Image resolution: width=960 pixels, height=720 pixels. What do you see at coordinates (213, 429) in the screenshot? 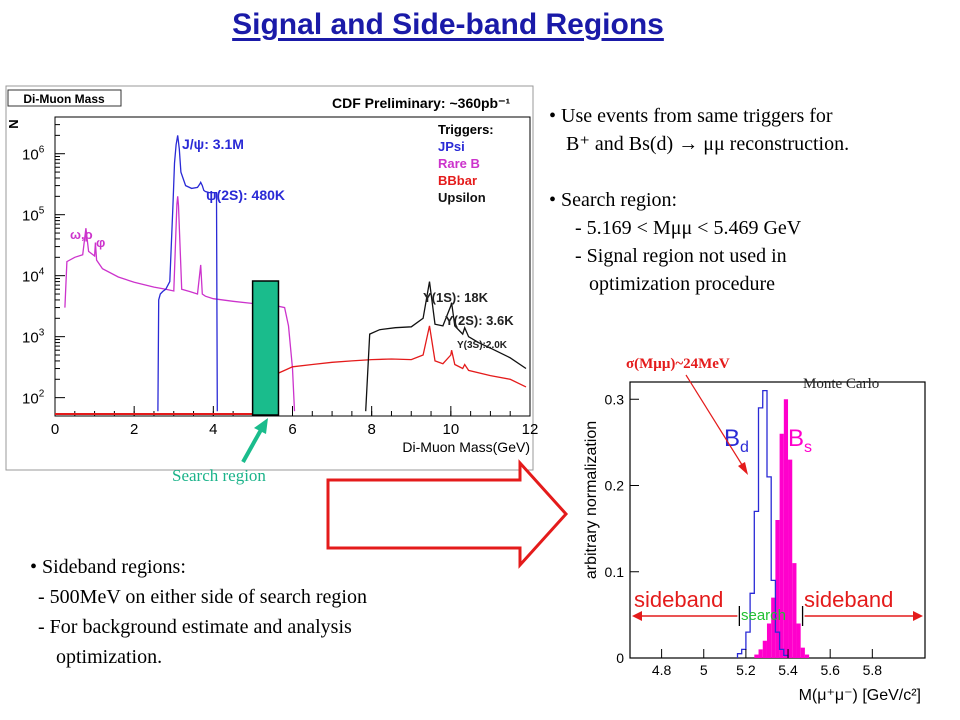
I see `x-tick-label: 4` at bounding box center [213, 429].